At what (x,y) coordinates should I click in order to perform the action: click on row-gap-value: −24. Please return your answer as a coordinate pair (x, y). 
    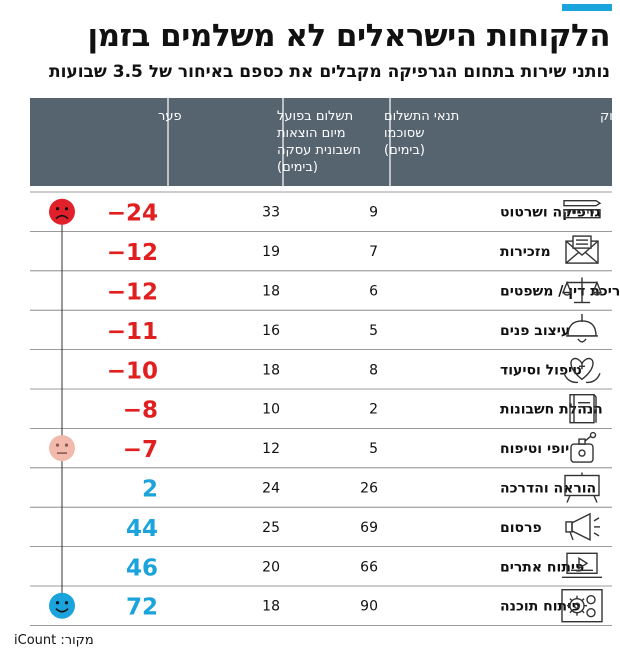
    Looking at the image, I should click on (132, 214).